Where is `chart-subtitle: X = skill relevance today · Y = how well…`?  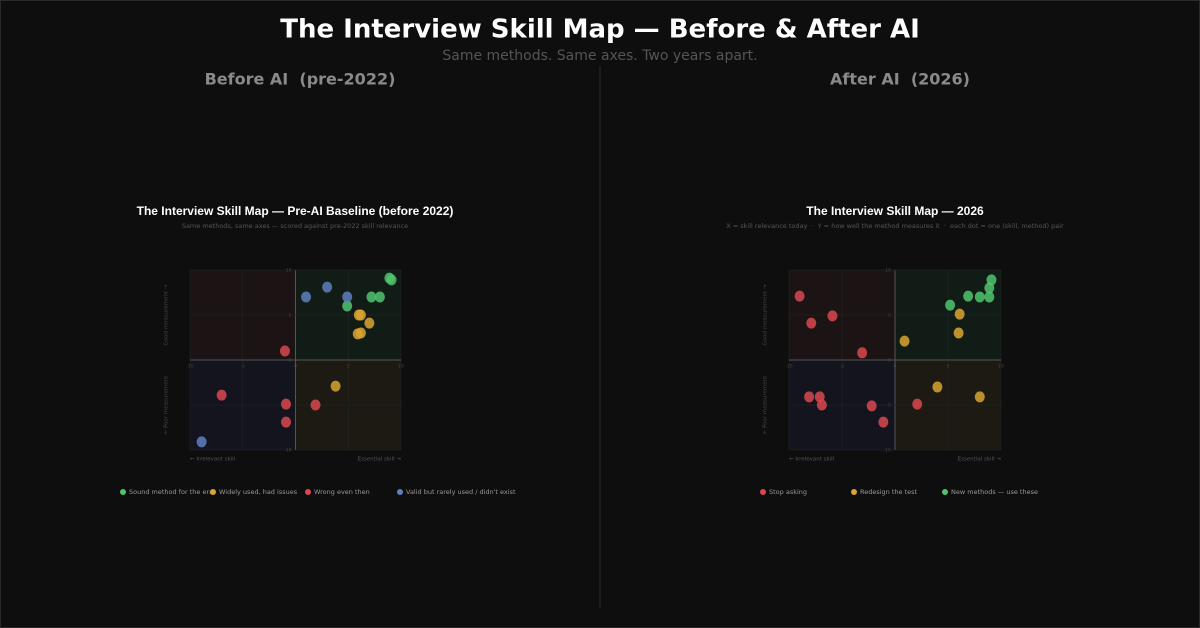
chart-subtitle: X = skill relevance today · Y = how well… is located at coordinates (895, 226).